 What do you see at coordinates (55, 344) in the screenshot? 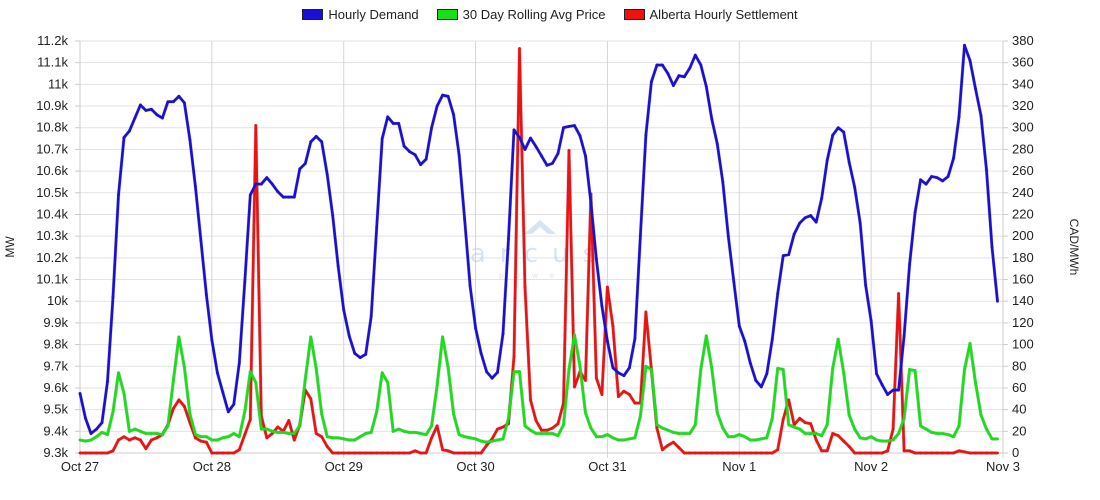
I see `left-tick-label: 9.8k` at bounding box center [55, 344].